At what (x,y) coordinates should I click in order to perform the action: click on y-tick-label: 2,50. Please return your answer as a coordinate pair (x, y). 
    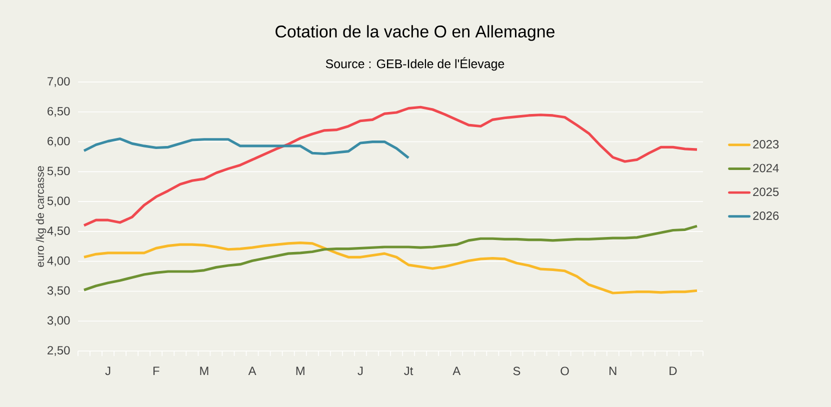
    Looking at the image, I should click on (59, 351).